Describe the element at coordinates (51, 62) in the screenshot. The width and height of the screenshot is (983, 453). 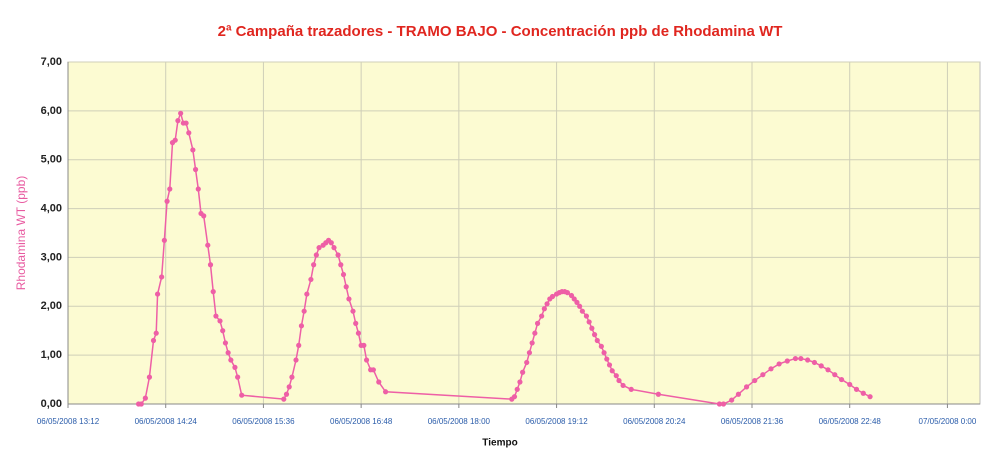
I see `y-tick-label: 7,00` at that location.